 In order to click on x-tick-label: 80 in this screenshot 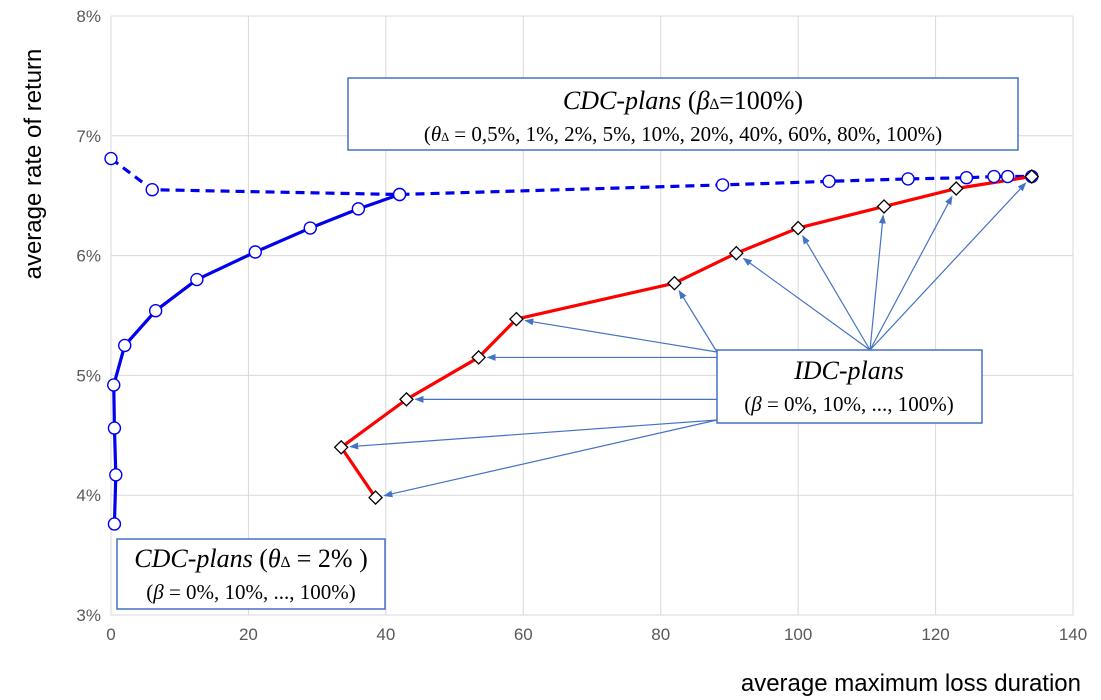, I will do `click(660, 634)`.